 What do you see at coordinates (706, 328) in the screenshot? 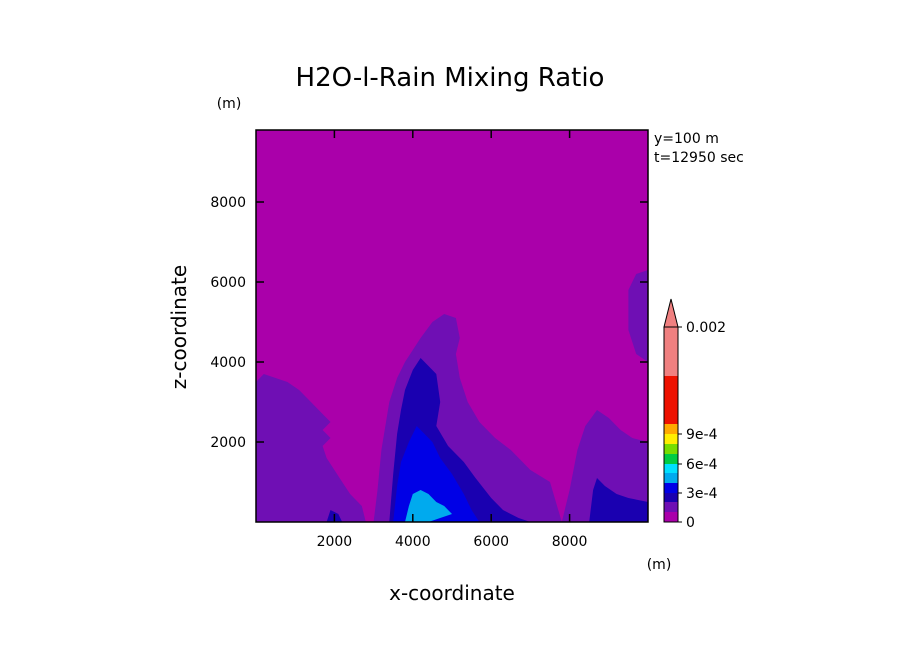
I see `colorbar-tick-label: 0.002` at bounding box center [706, 328].